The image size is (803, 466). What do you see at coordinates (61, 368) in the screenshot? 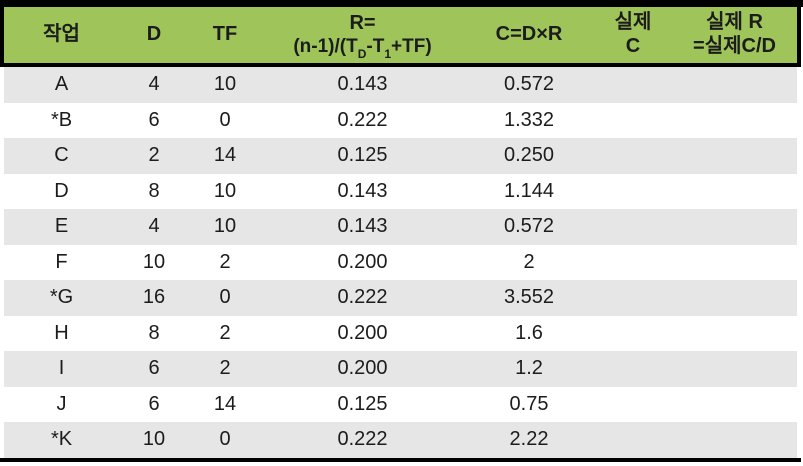
I see `cell-task: I` at bounding box center [61, 368].